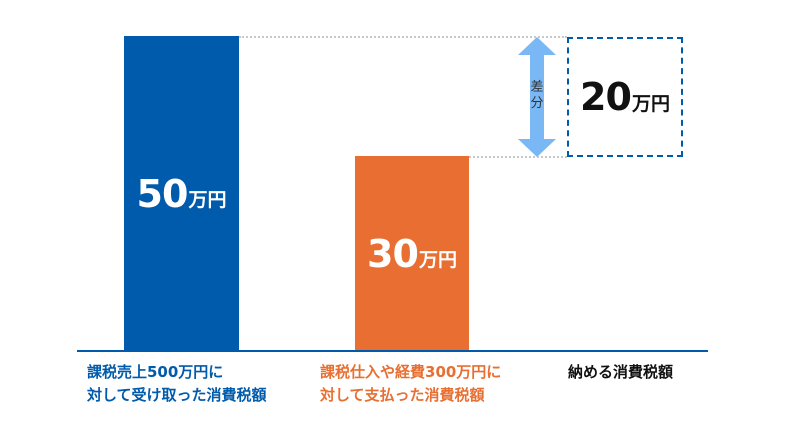 The height and width of the screenshot is (435, 792). Describe the element at coordinates (402, 395) in the screenshot. I see `paid-tax-label-line2: 対して支払った消費税額` at that location.